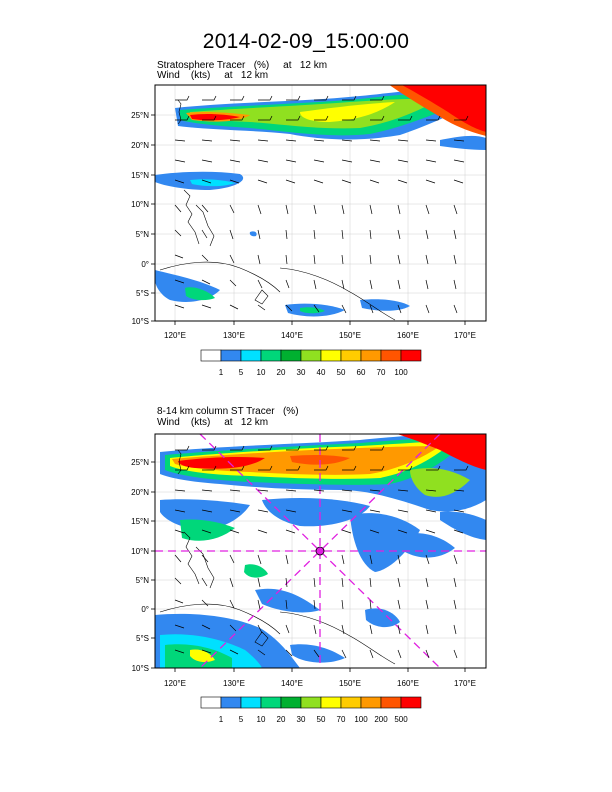 The width and height of the screenshot is (612, 792). Describe the element at coordinates (361, 372) in the screenshot. I see `top-cb-label: 60` at that location.